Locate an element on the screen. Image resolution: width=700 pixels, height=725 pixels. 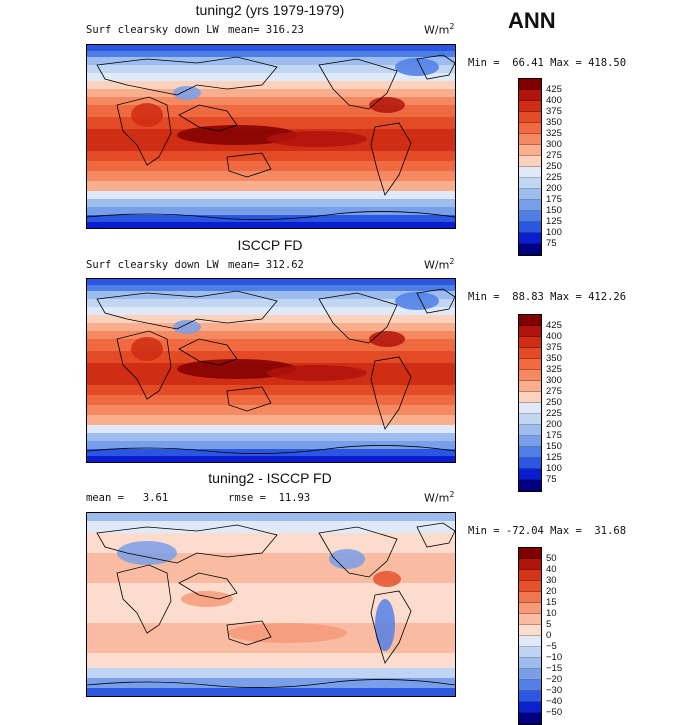
panel2-variable: Surf clearsky down LW is located at coordinates (152, 265).